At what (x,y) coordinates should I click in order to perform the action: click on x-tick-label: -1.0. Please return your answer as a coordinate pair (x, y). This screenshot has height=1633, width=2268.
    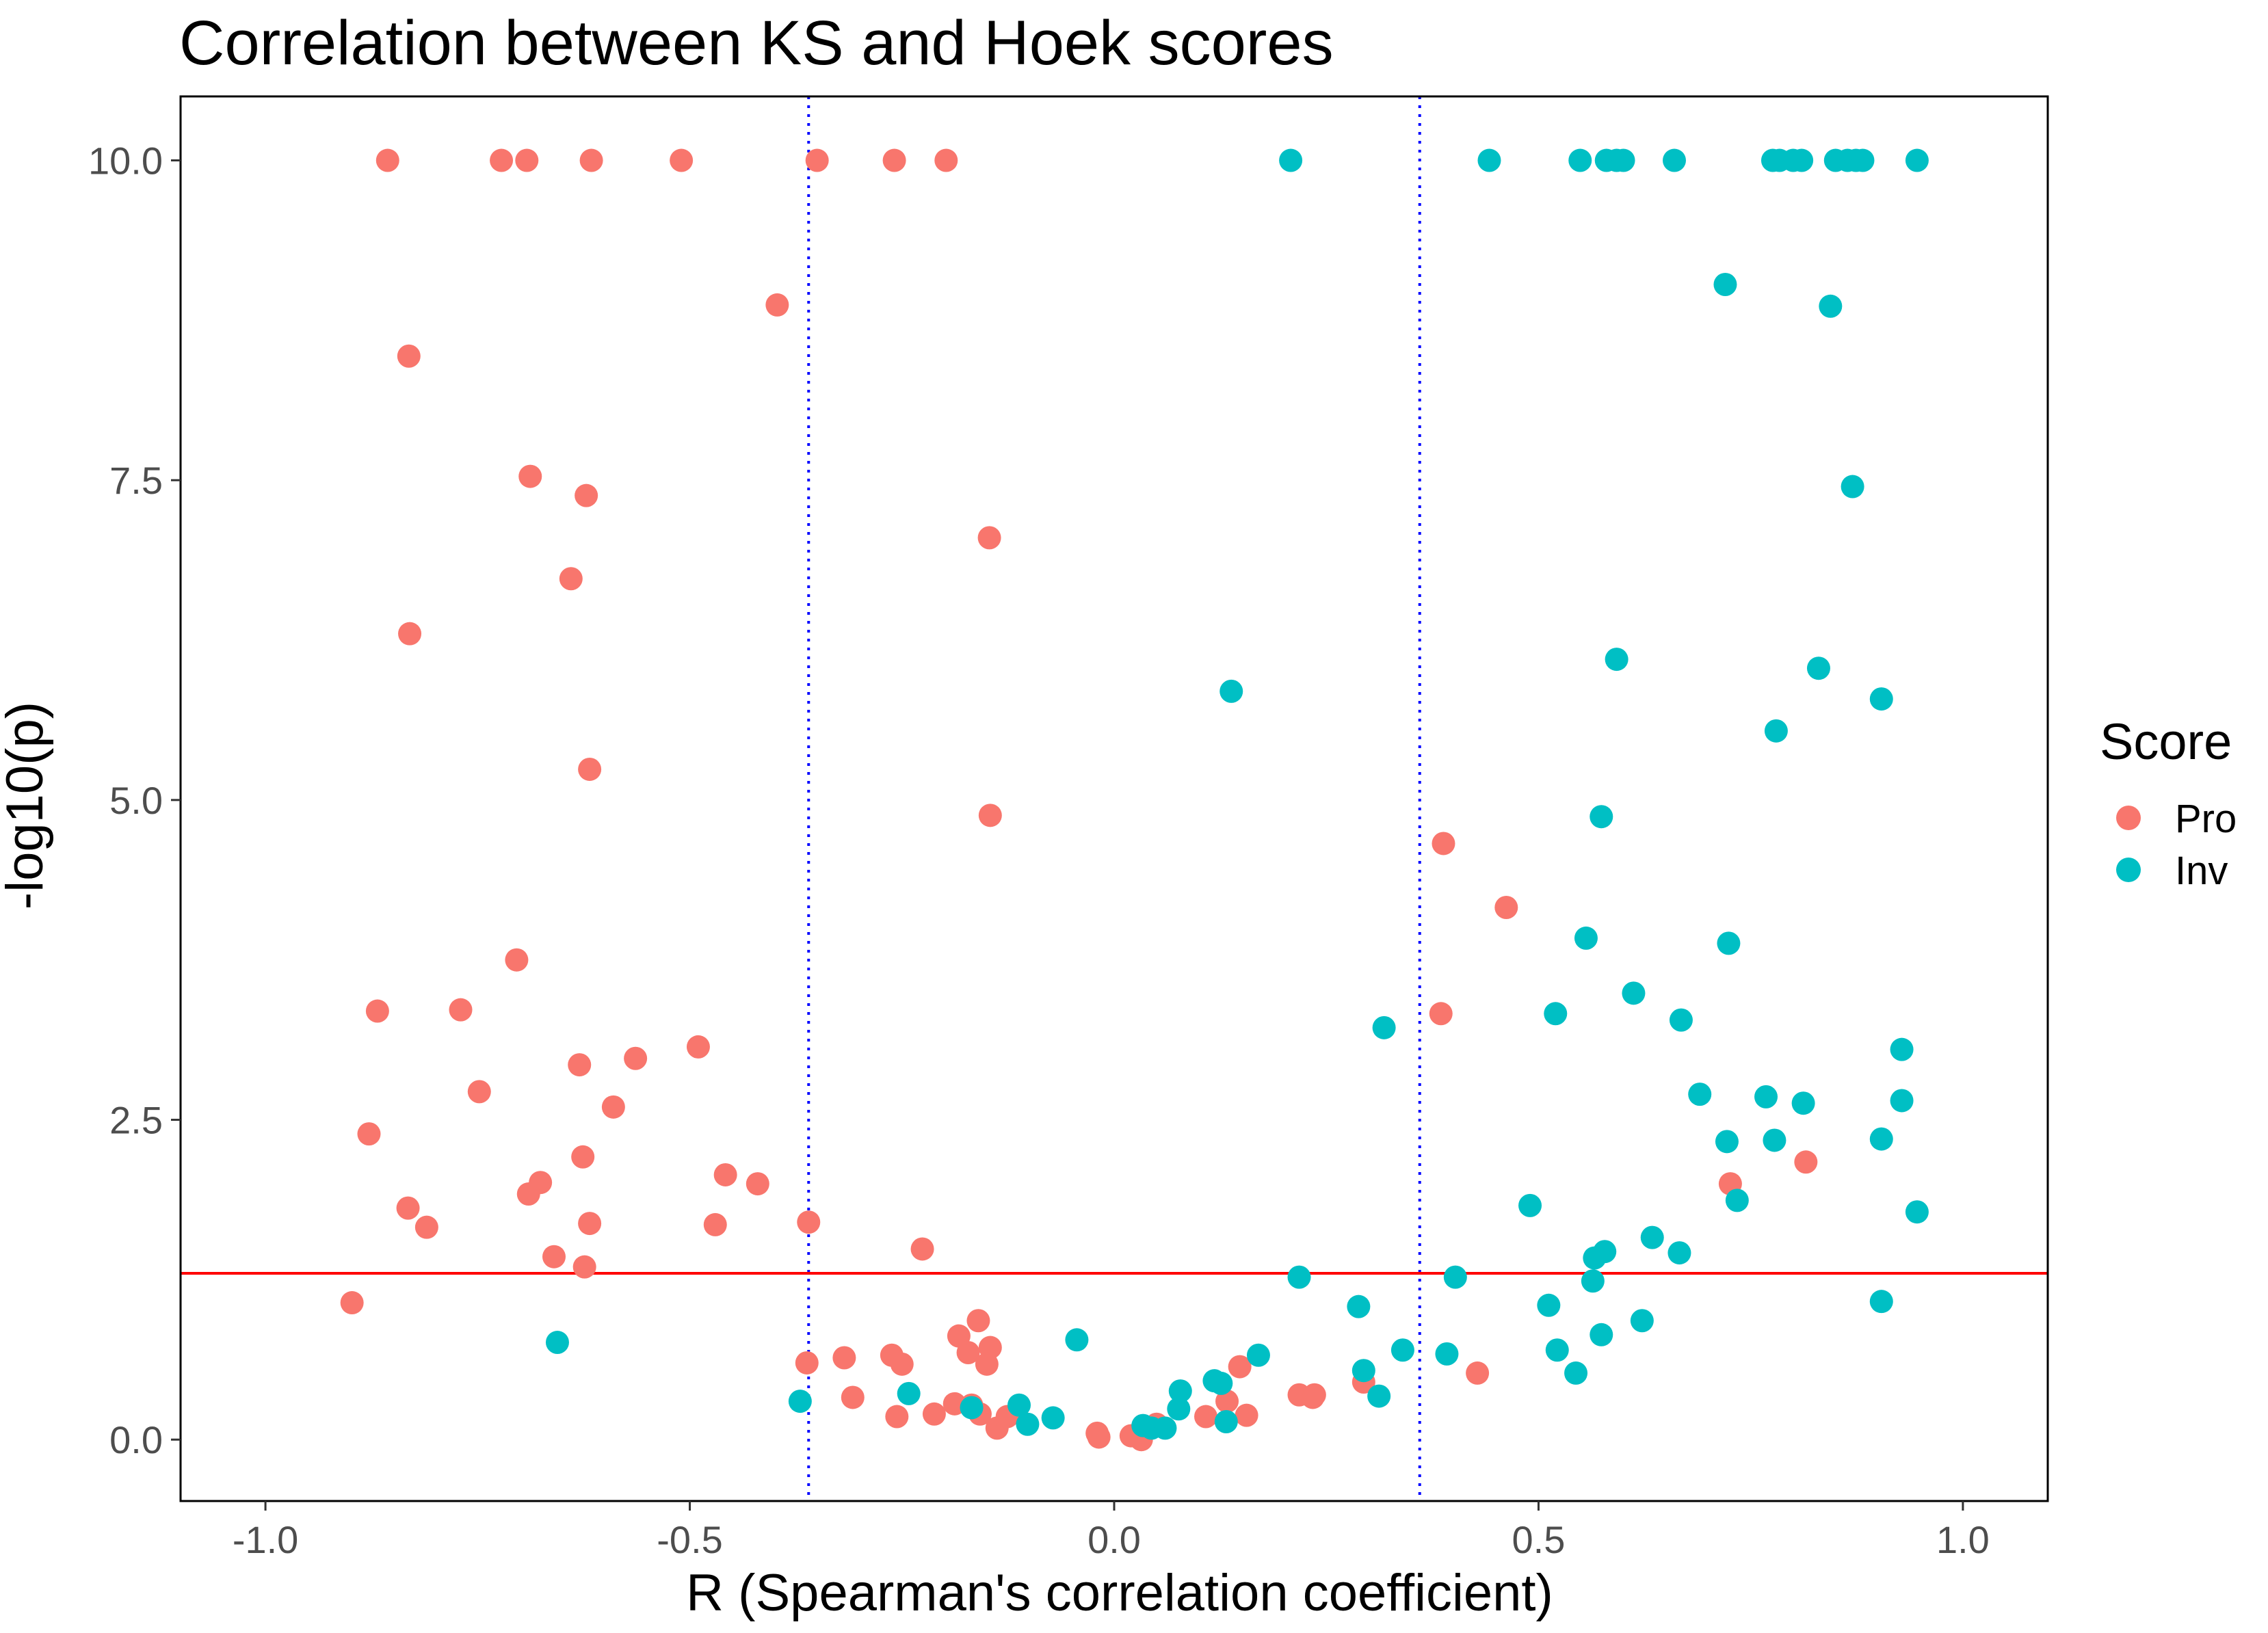
    Looking at the image, I should click on (266, 1539).